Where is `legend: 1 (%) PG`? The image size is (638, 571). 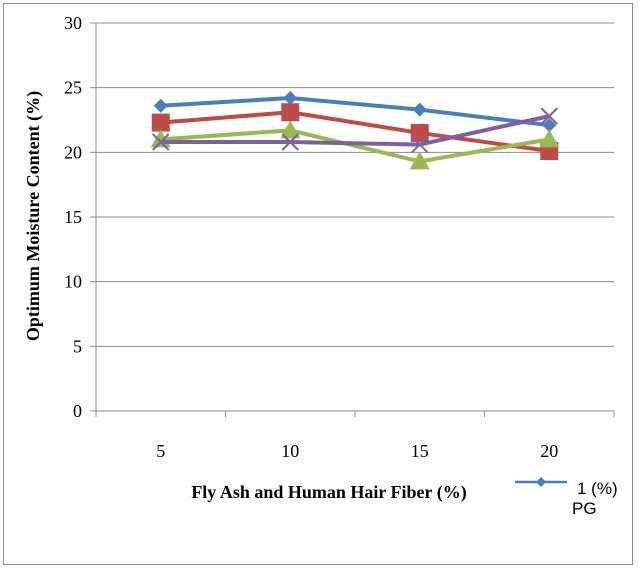
legend: 1 (%) PG is located at coordinates (566, 497).